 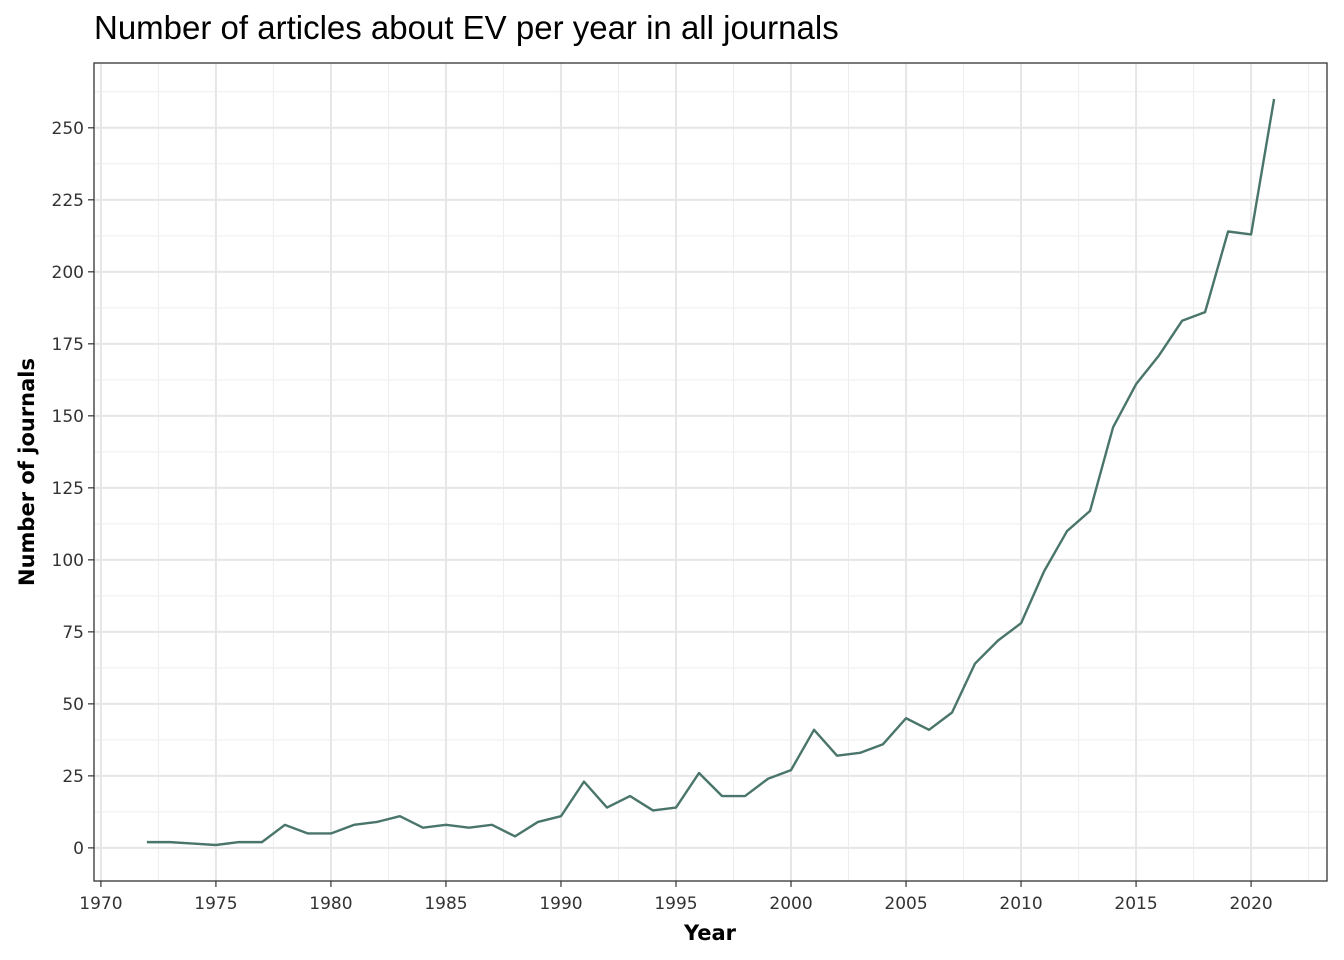 What do you see at coordinates (68, 345) in the screenshot?
I see `y-tick-label: 175` at bounding box center [68, 345].